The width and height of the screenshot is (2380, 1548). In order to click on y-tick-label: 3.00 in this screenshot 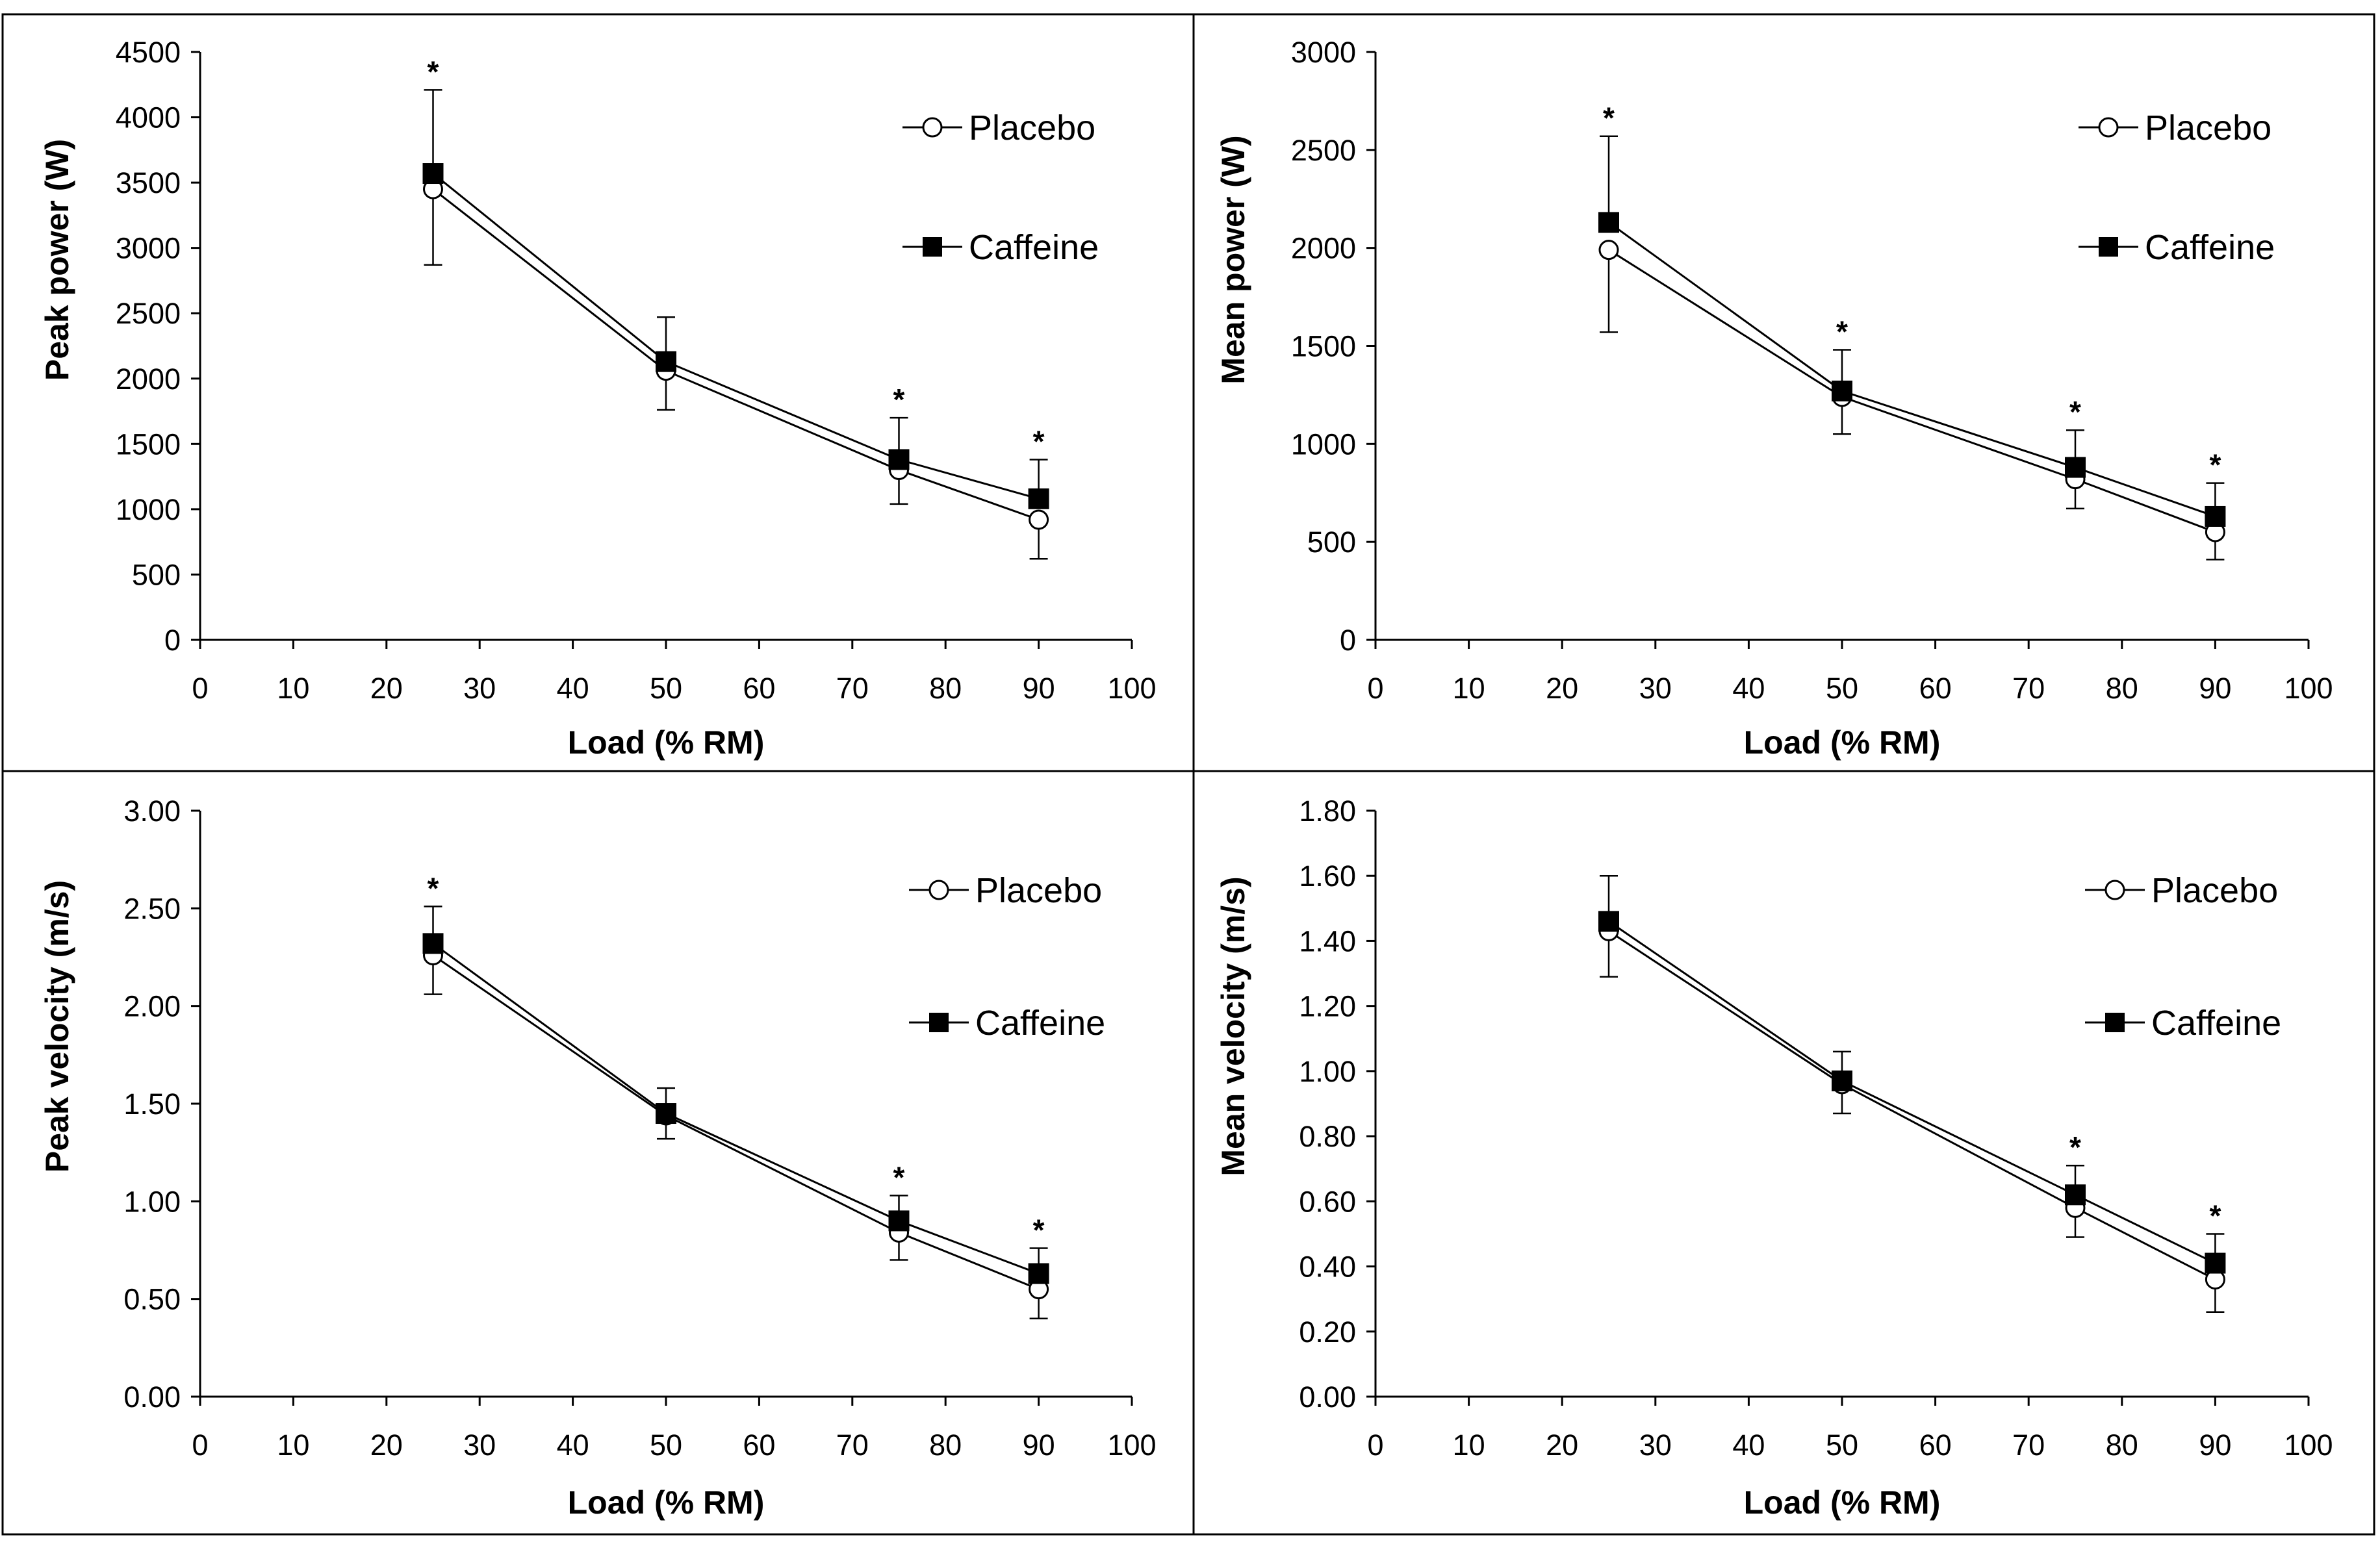, I will do `click(152, 811)`.